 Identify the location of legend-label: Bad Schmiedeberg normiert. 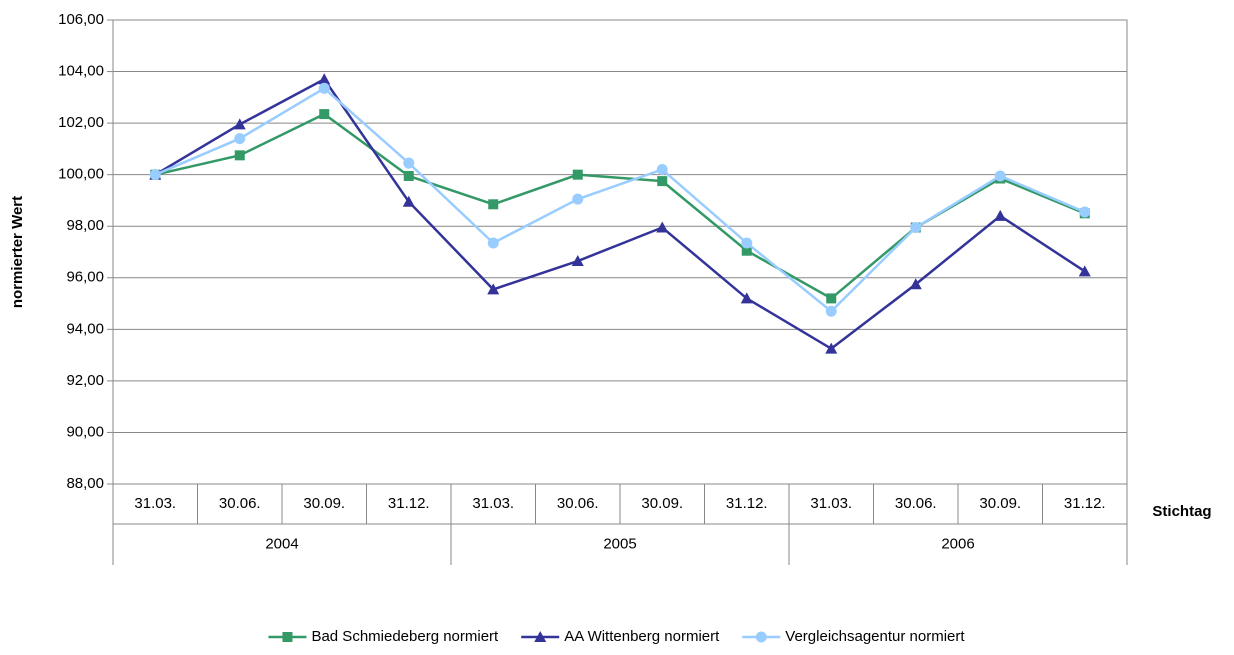
(405, 636).